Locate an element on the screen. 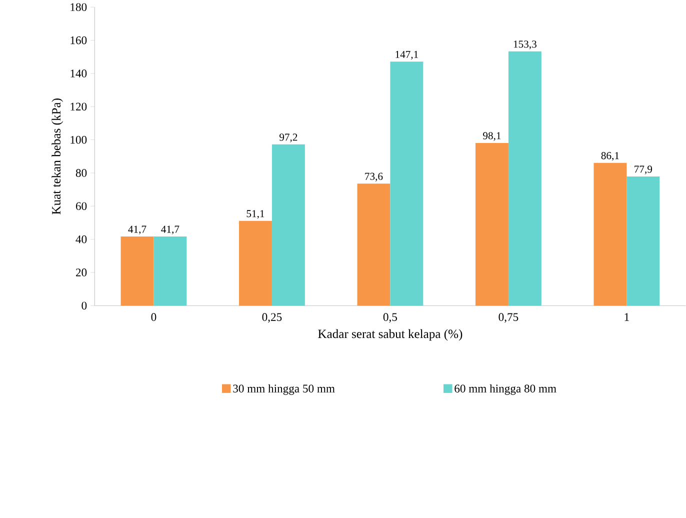 This screenshot has width=686, height=518. y-tick-label: 80 is located at coordinates (81, 173).